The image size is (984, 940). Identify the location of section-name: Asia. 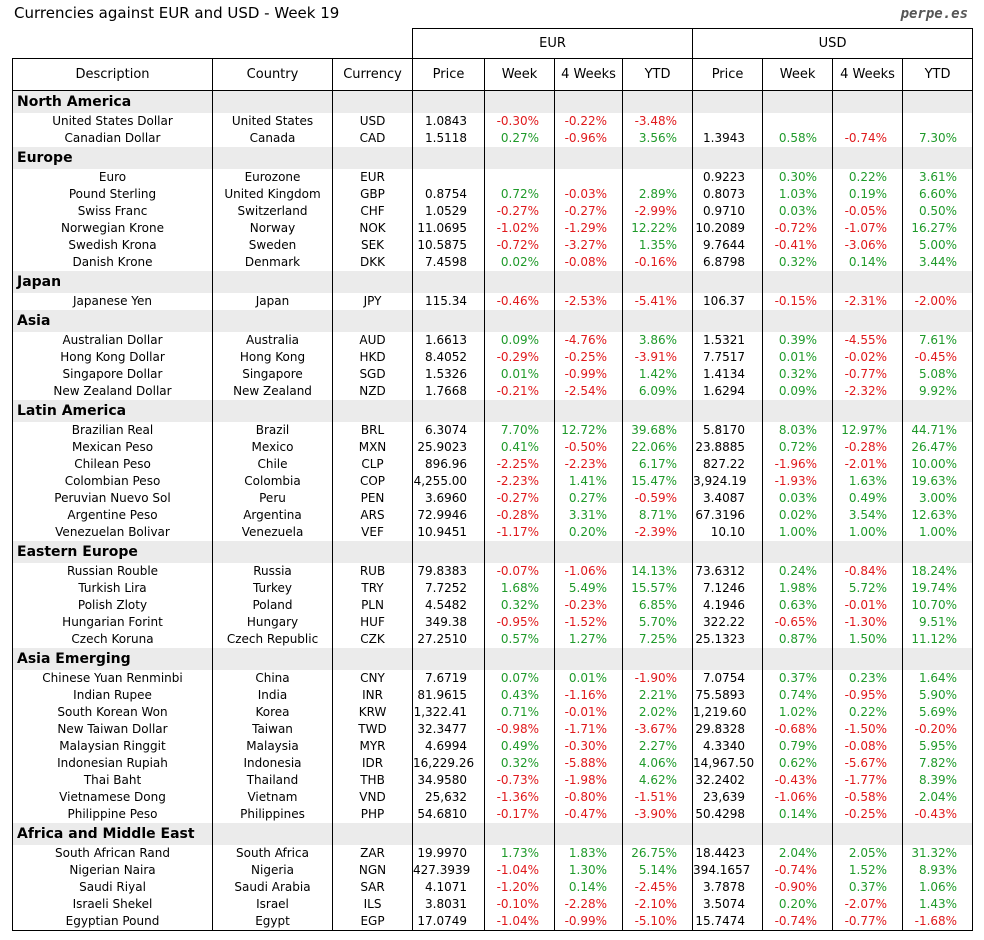
(112, 321).